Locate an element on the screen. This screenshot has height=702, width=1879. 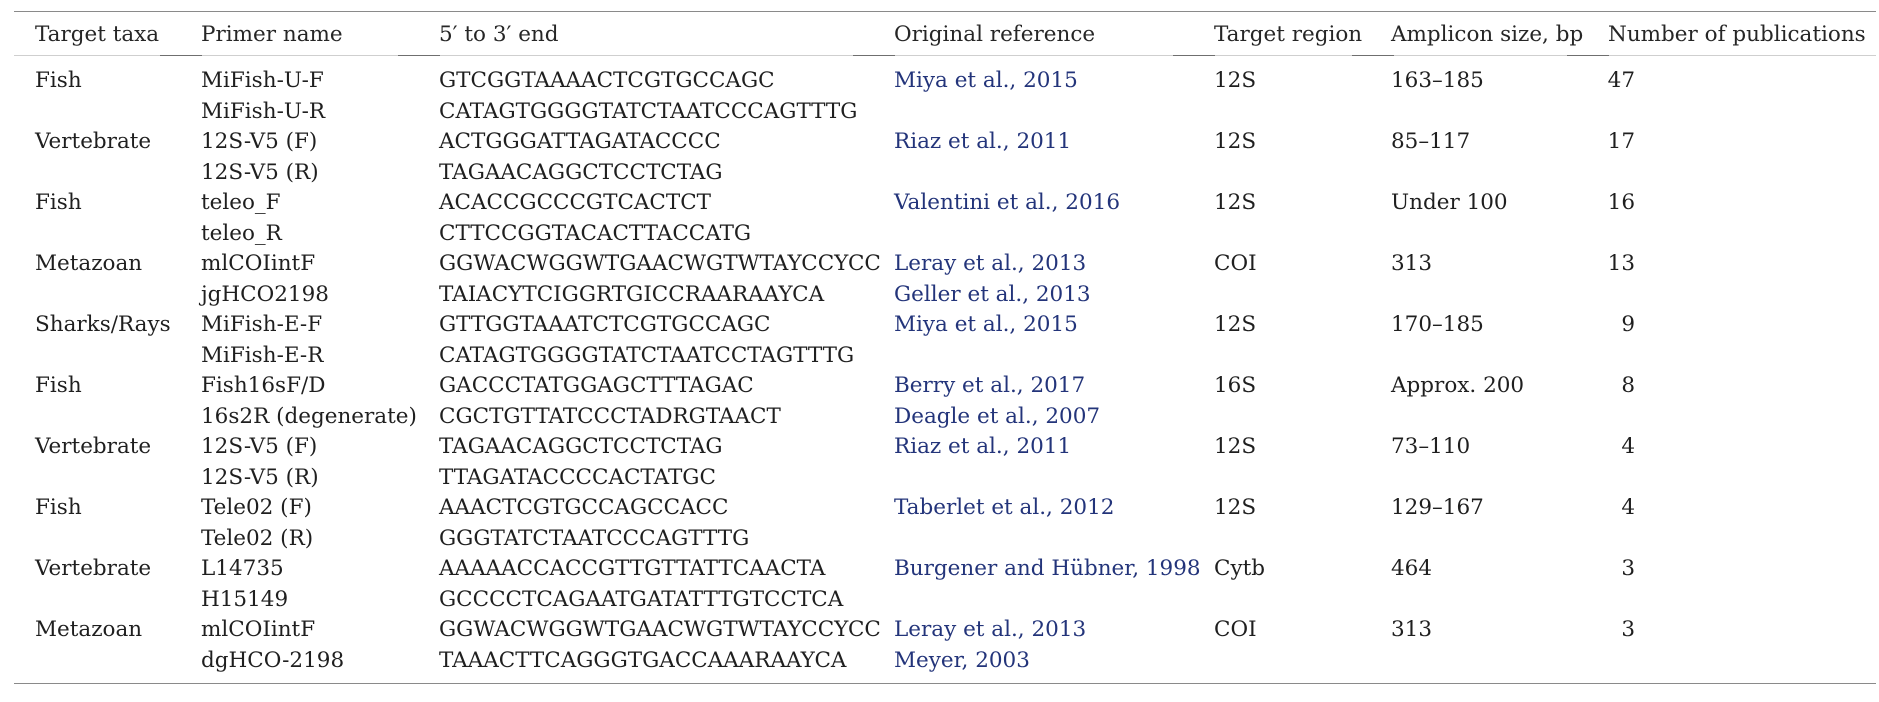
table-bottom-rule is located at coordinates (945, 683).